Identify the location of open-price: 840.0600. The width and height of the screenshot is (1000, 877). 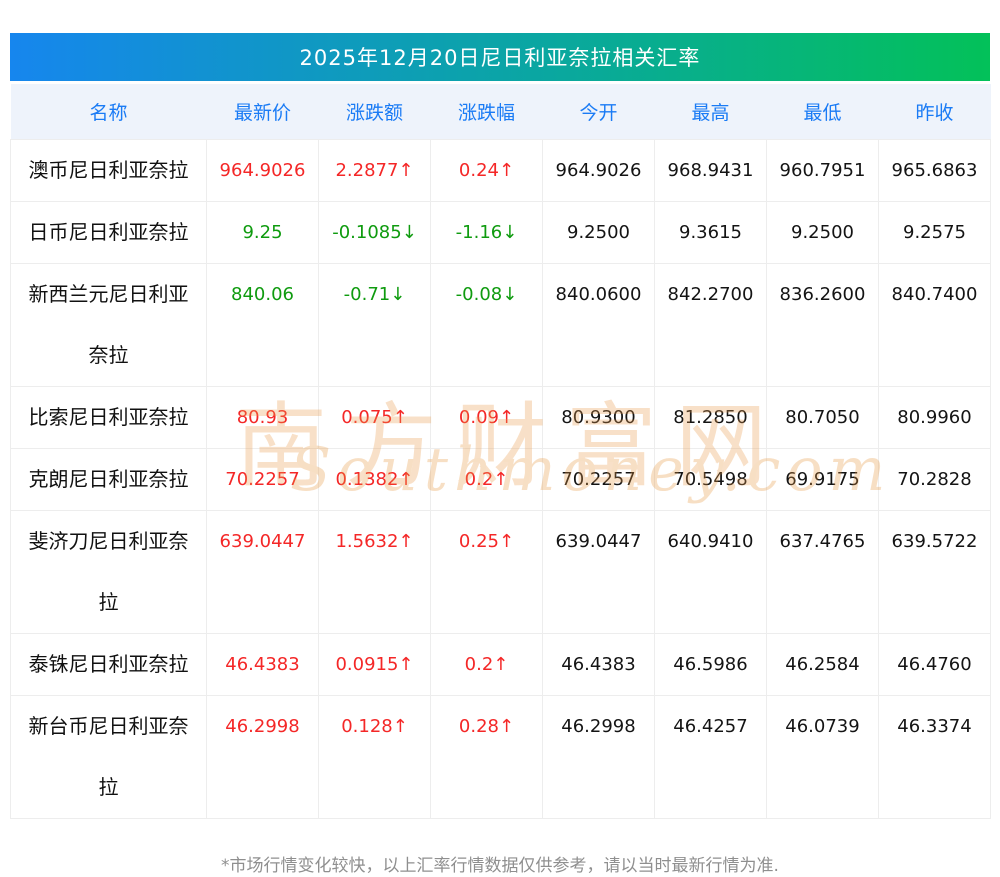
(598, 324).